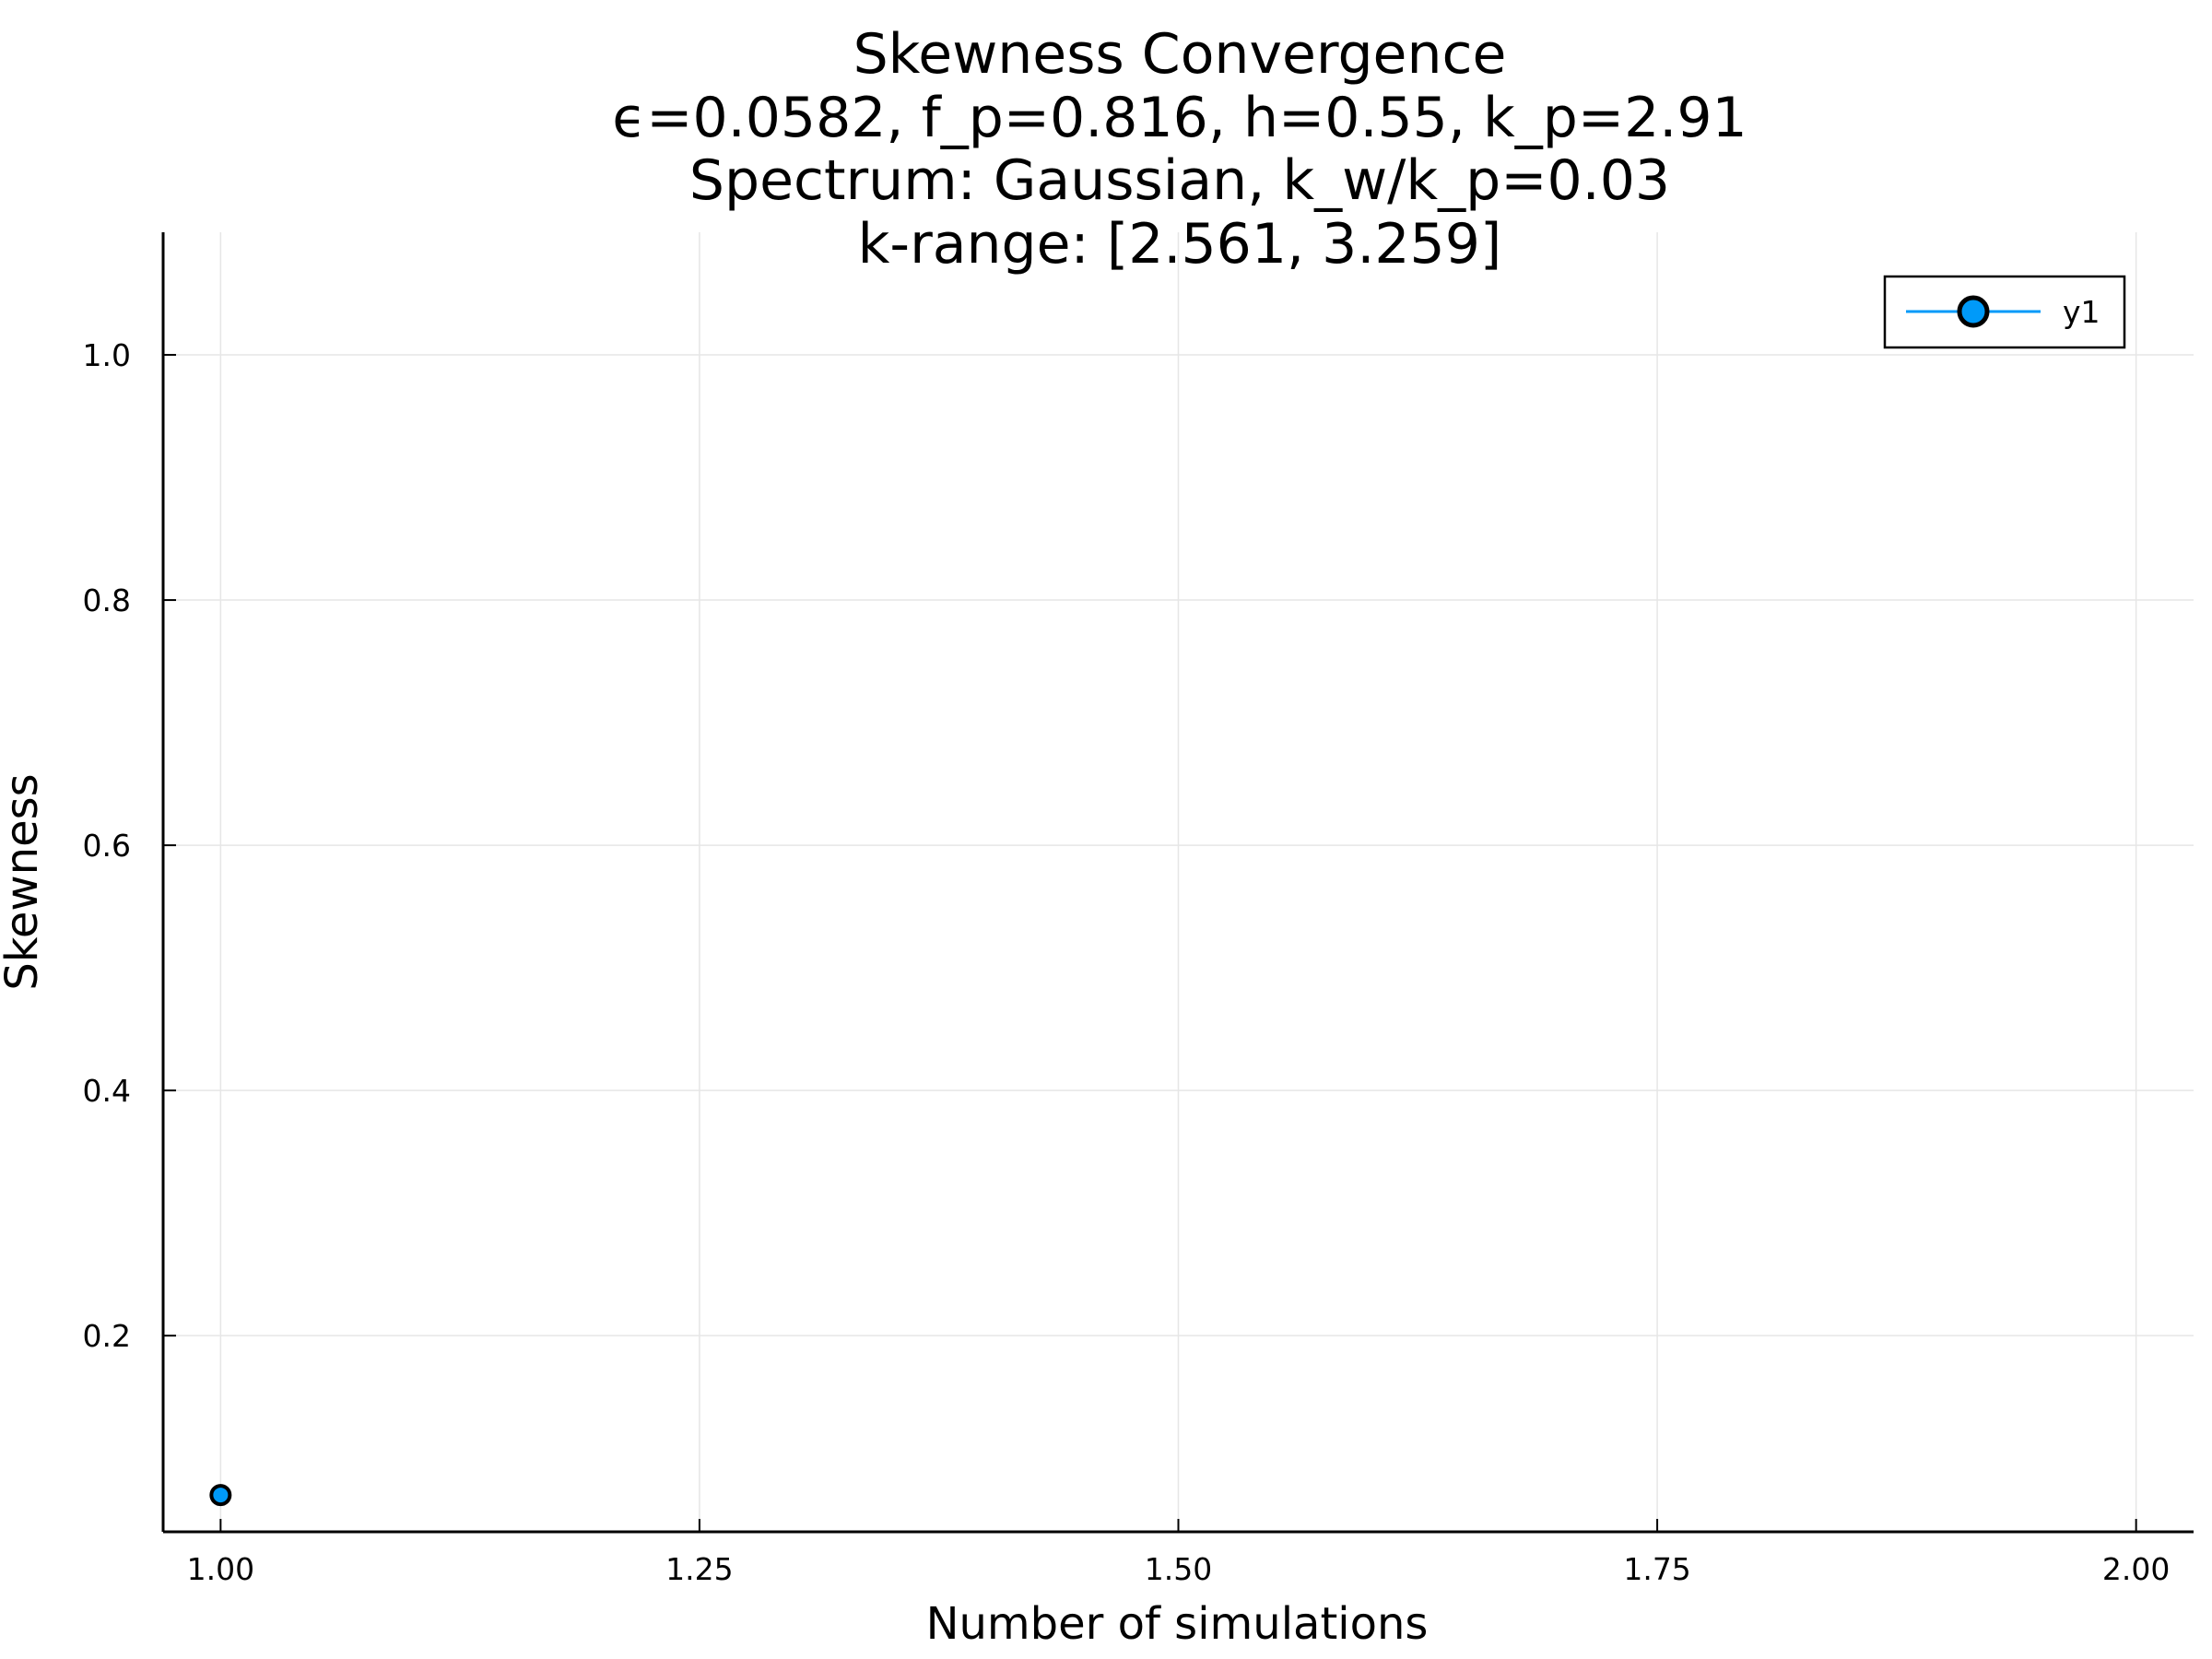  I want to click on y-tick-label: 1.0, so click(107, 355).